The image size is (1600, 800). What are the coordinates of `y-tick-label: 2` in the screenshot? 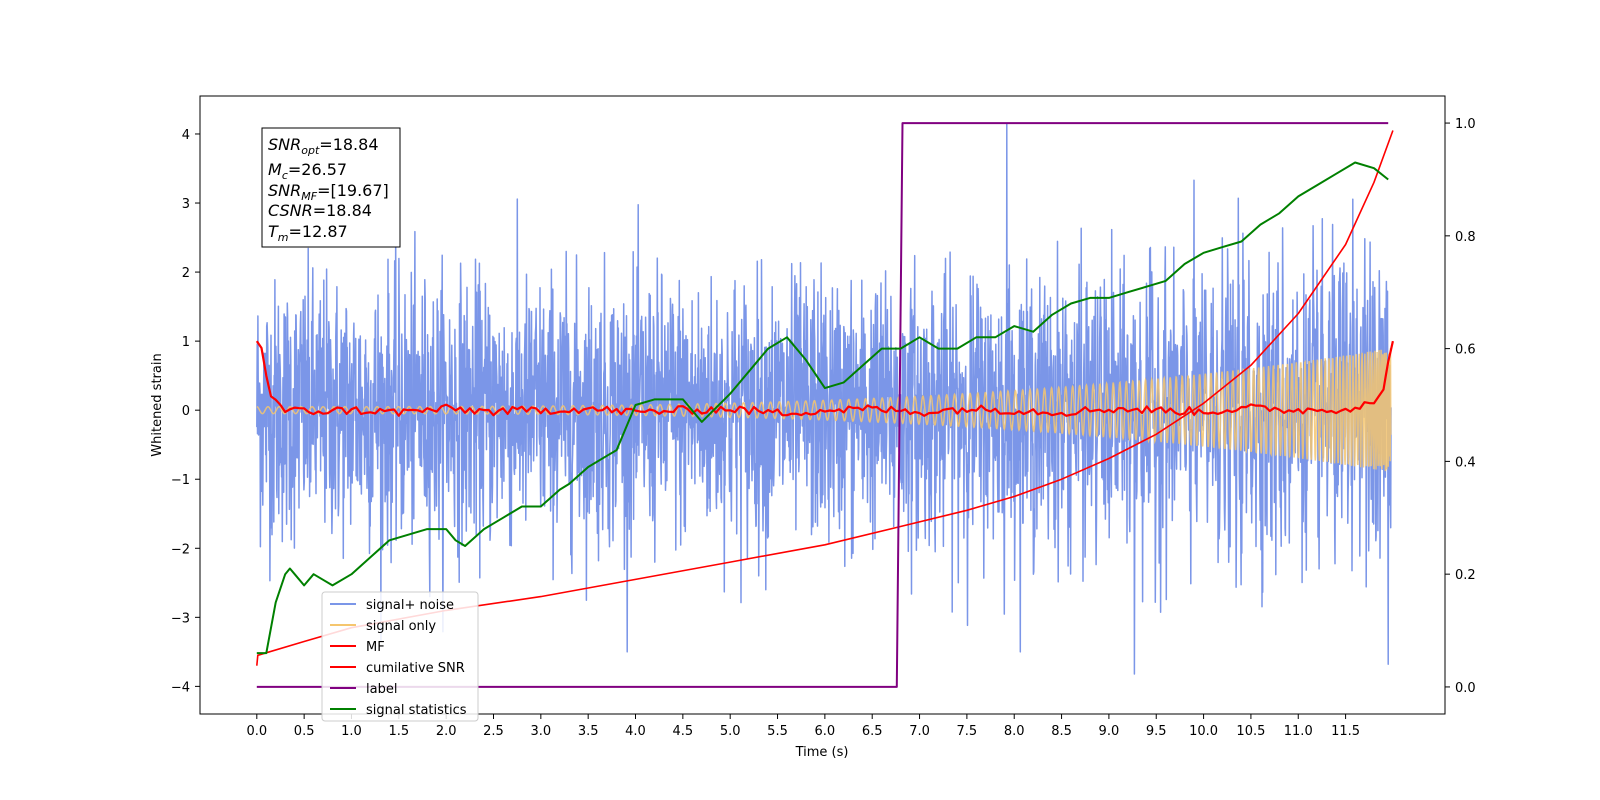 It's located at (186, 273).